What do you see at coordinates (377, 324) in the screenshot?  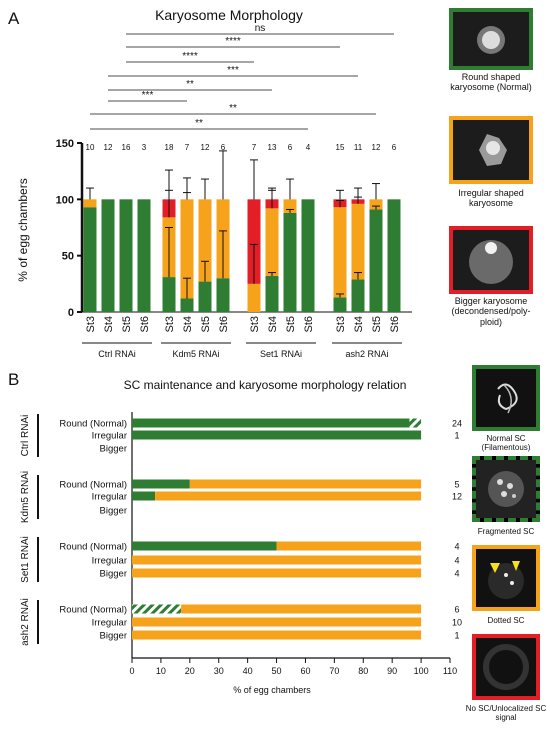 I see `stage-label: St5` at bounding box center [377, 324].